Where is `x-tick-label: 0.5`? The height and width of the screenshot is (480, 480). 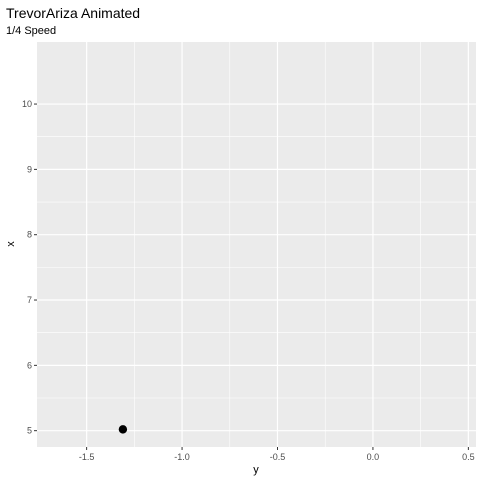
x-tick-label: 0.5 is located at coordinates (468, 457).